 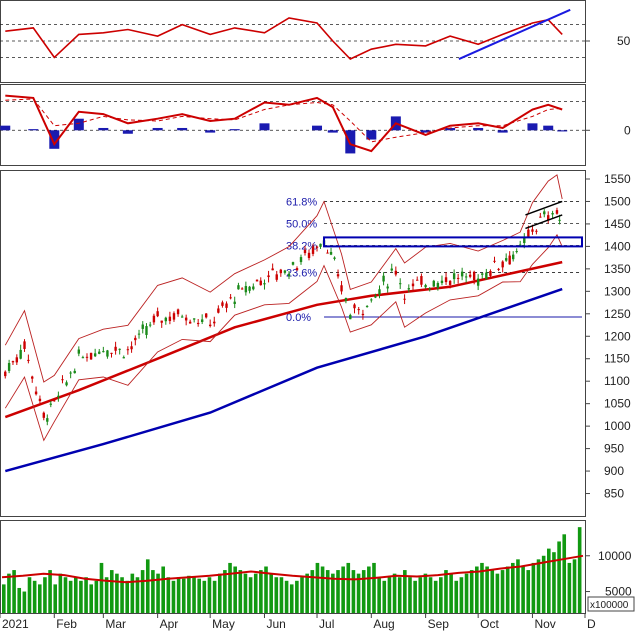 What do you see at coordinates (617, 269) in the screenshot?
I see `price-tick-label: 1350` at bounding box center [617, 269].